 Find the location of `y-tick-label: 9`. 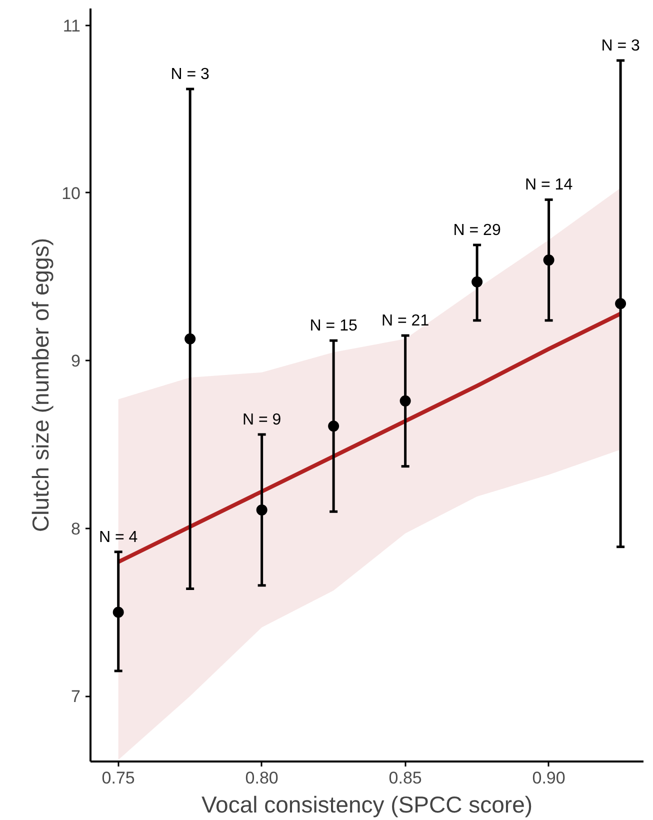

y-tick-label: 9 is located at coordinates (76, 361).